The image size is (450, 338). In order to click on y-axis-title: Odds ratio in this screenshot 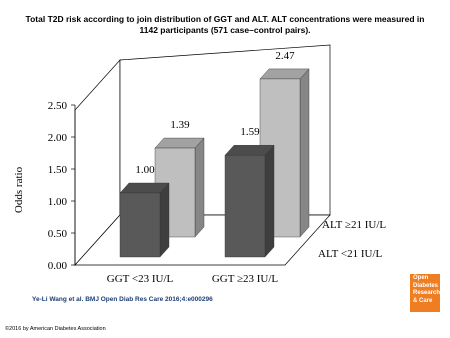, I will do `click(19, 189)`.